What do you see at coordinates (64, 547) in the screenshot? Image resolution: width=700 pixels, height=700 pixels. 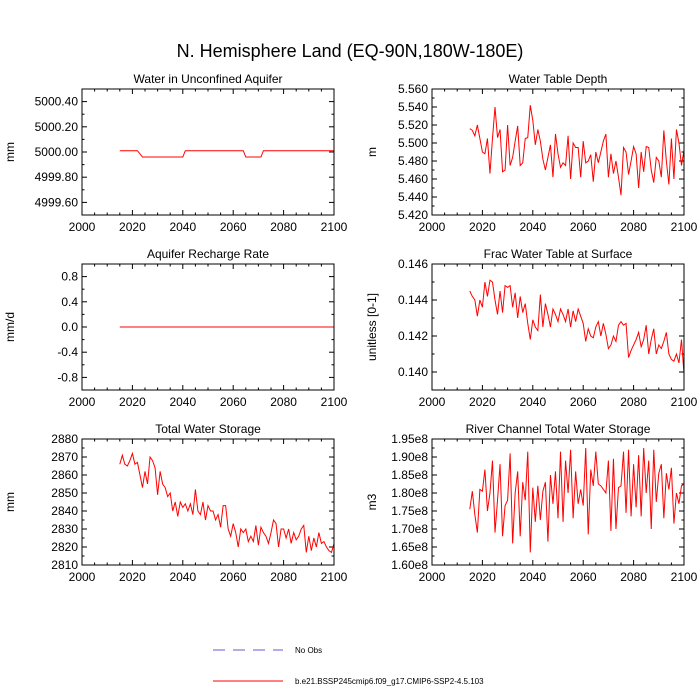 I see `y-tick-label: 2820` at bounding box center [64, 547].